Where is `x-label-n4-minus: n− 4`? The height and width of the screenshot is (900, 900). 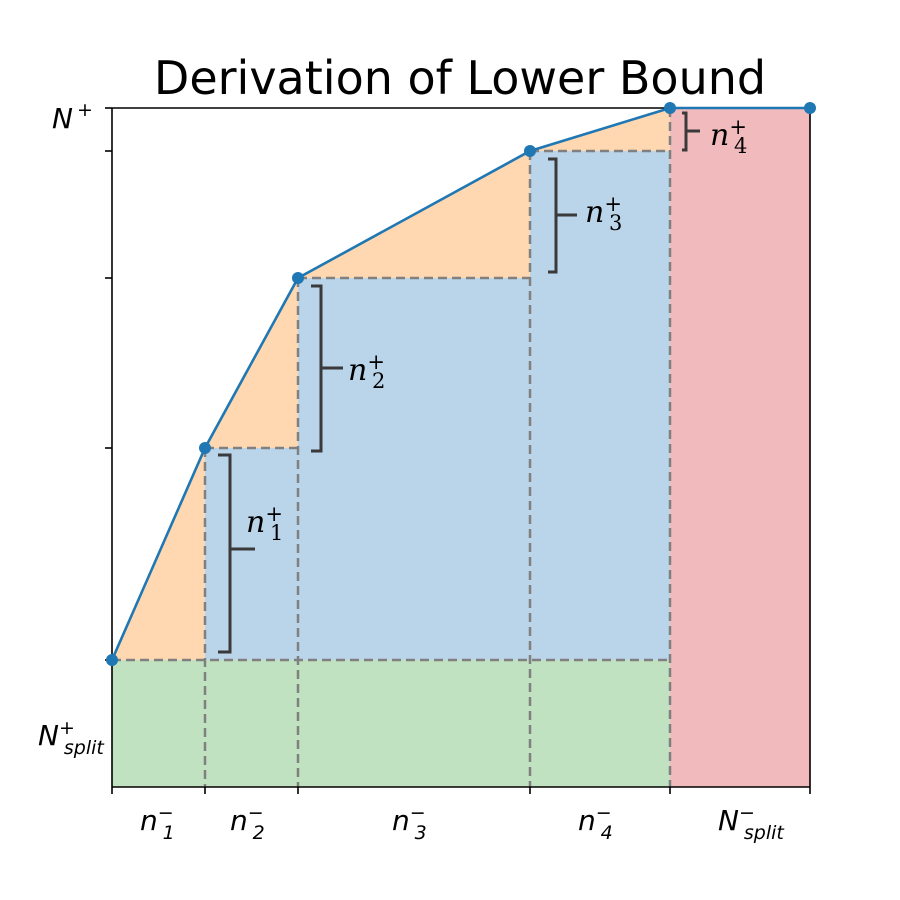 x-label-n4-minus: n− 4 is located at coordinates (595, 823).